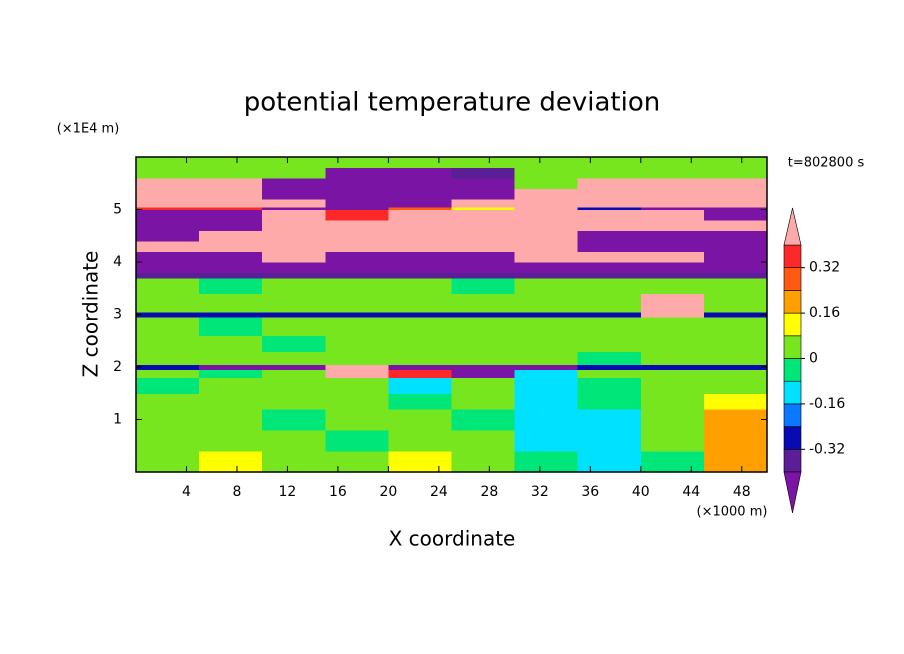  I want to click on x-tick-label: 24, so click(439, 492).